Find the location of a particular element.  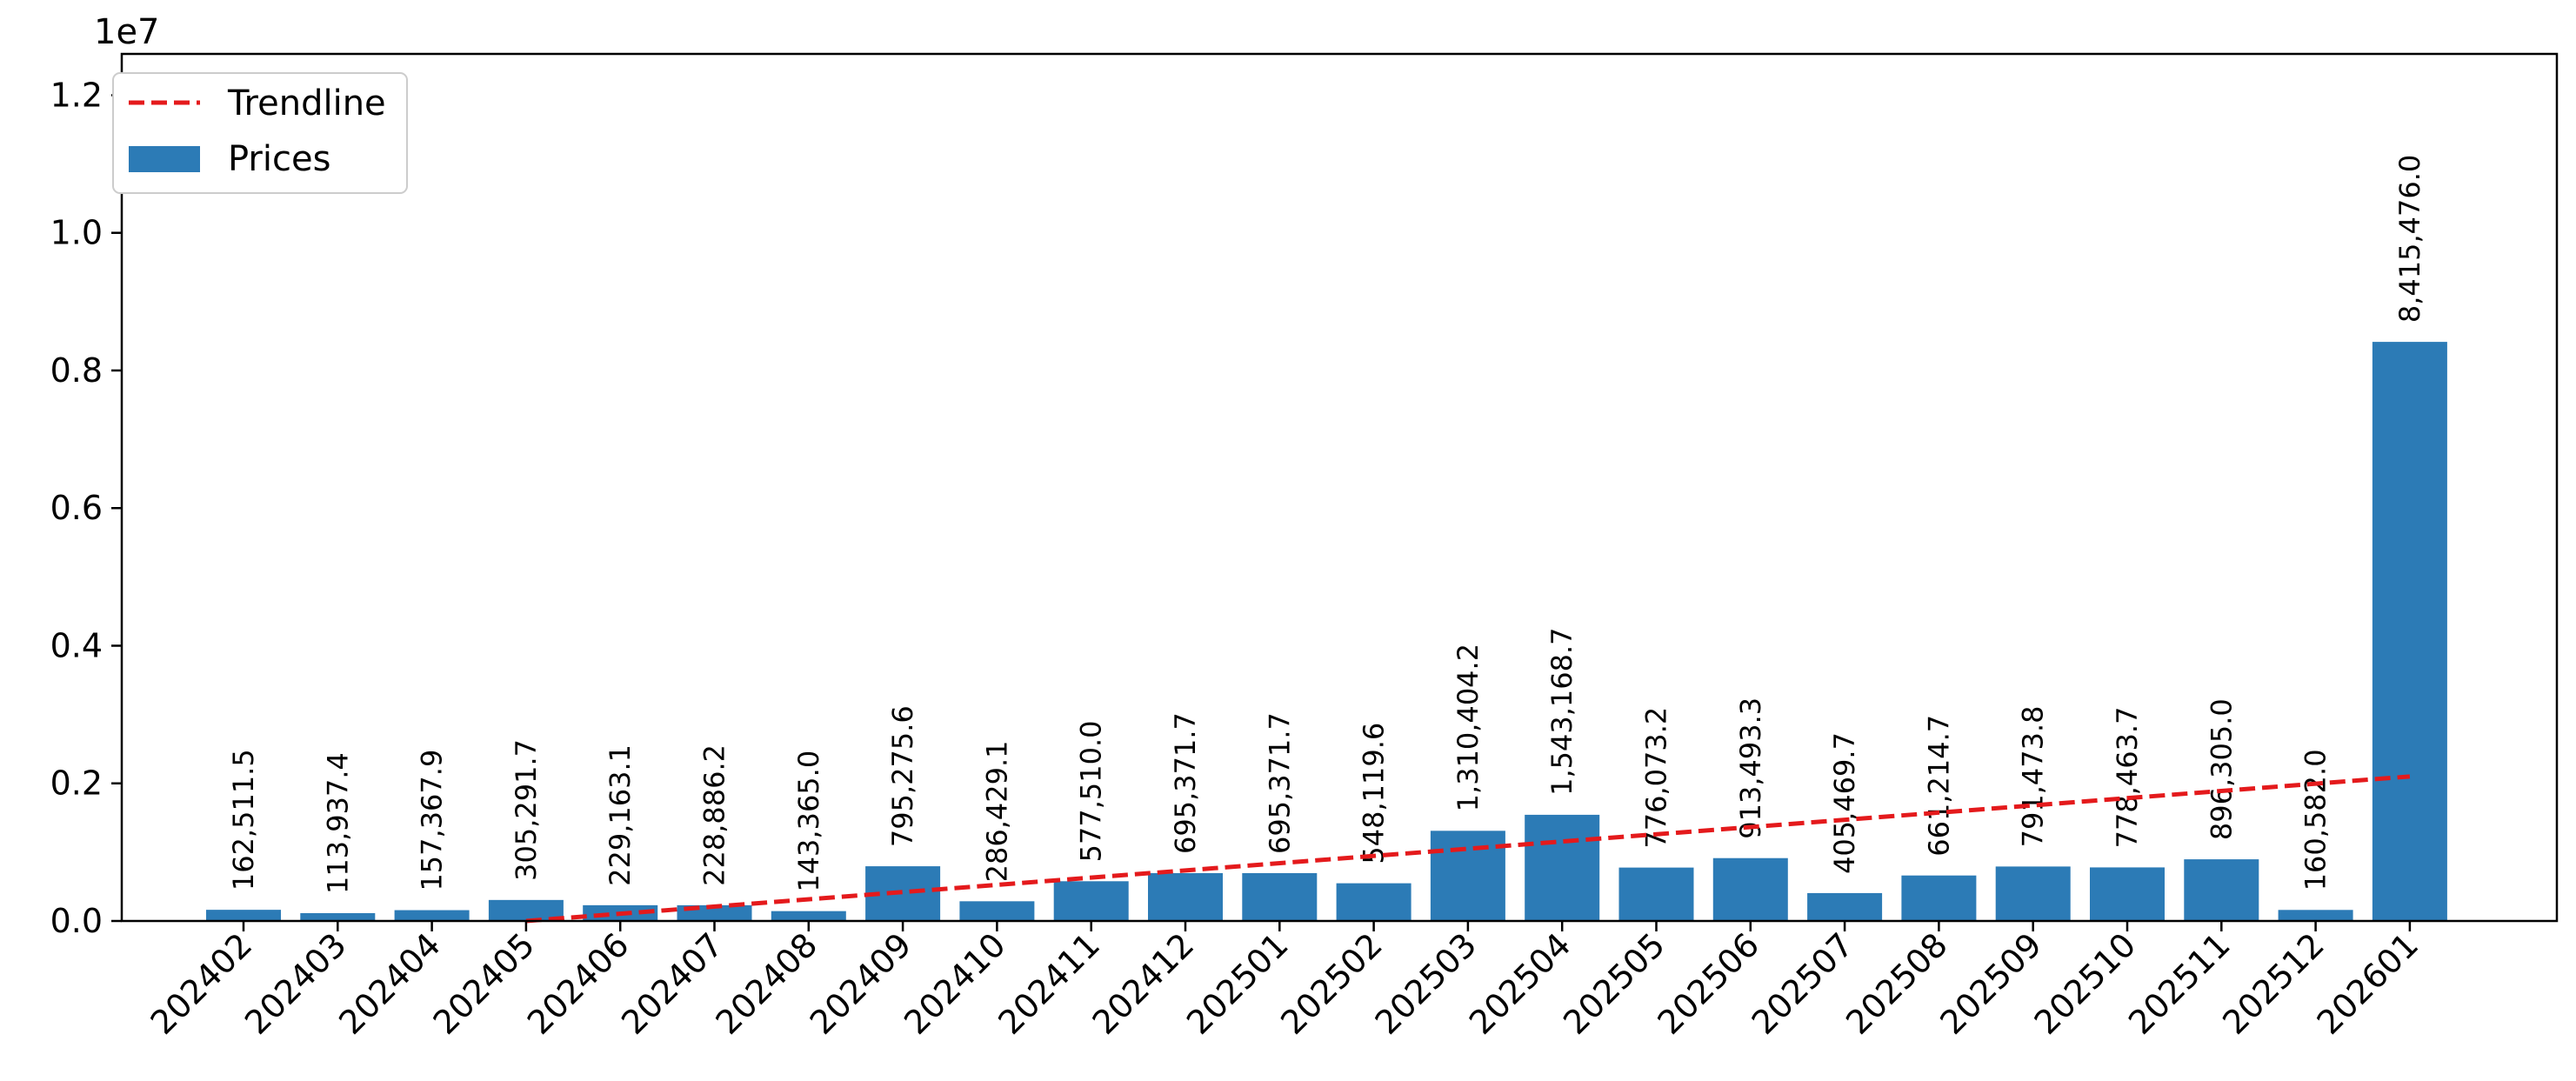

bar-value-label-202601: 8,415,476.0 is located at coordinates (2409, 239).